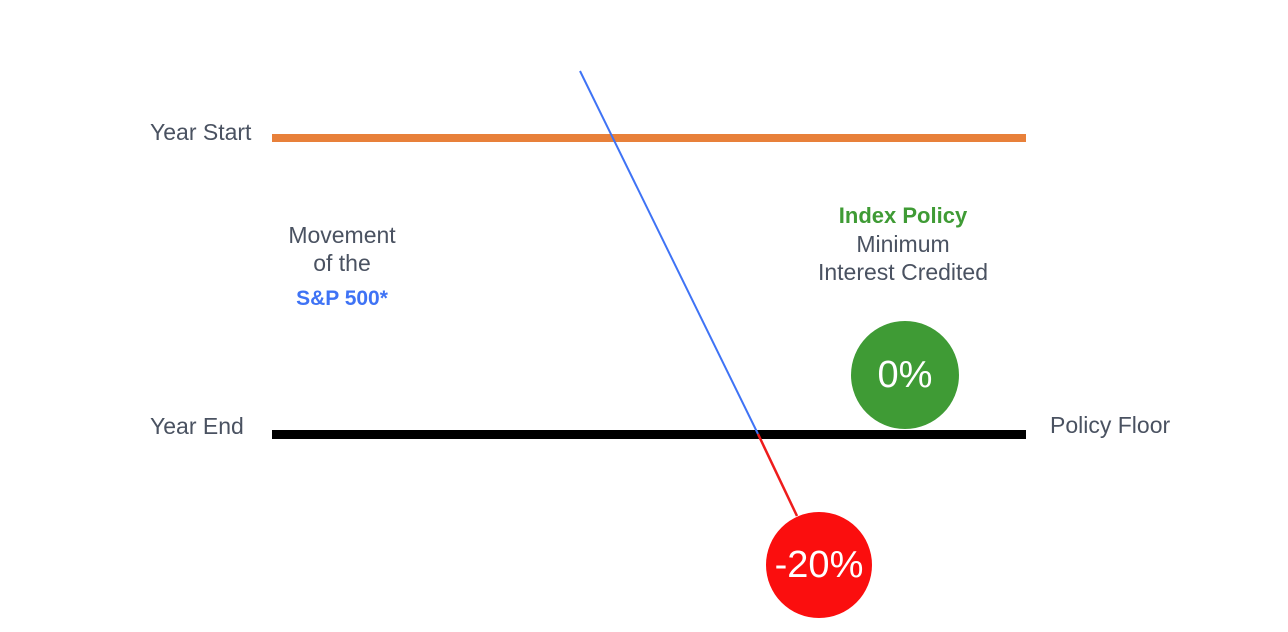  Describe the element at coordinates (777, 475) in the screenshot. I see `loss-below-floor-line` at that location.